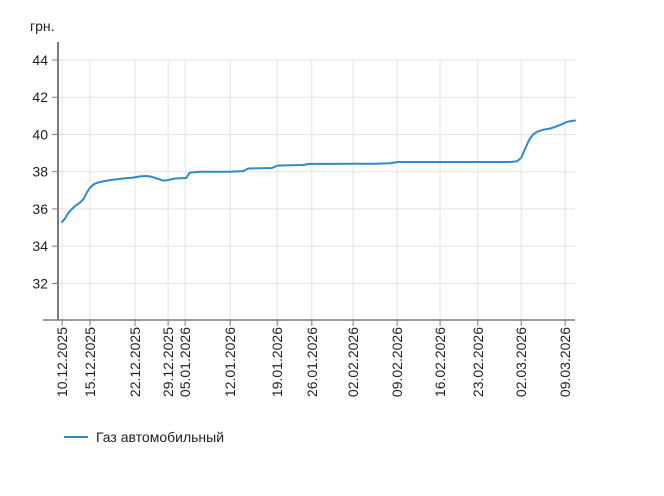 The image size is (664, 496). I want to click on x-tick-label: 05.01.2026, so click(185, 362).